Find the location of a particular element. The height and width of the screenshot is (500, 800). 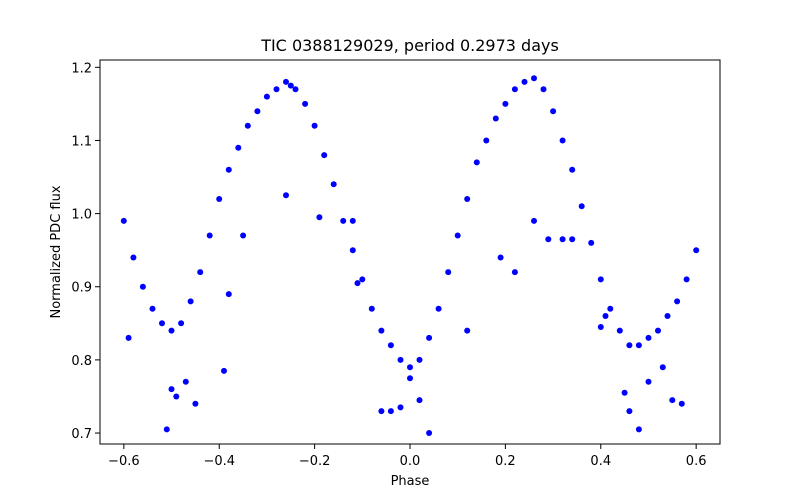

y-tick-label: 0.8 is located at coordinates (81, 361).